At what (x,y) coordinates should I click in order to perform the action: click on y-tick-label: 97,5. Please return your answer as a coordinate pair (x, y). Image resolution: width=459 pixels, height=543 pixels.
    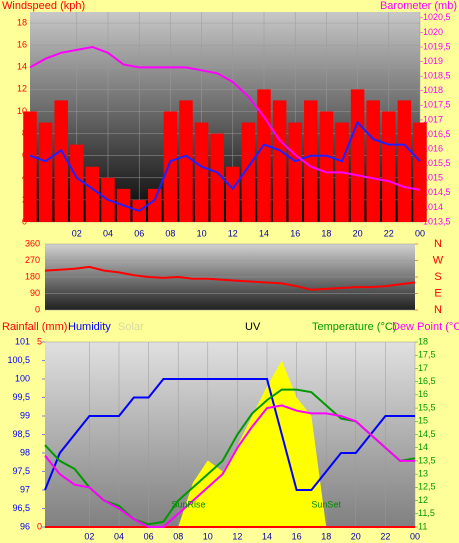
    Looking at the image, I should click on (21, 471).